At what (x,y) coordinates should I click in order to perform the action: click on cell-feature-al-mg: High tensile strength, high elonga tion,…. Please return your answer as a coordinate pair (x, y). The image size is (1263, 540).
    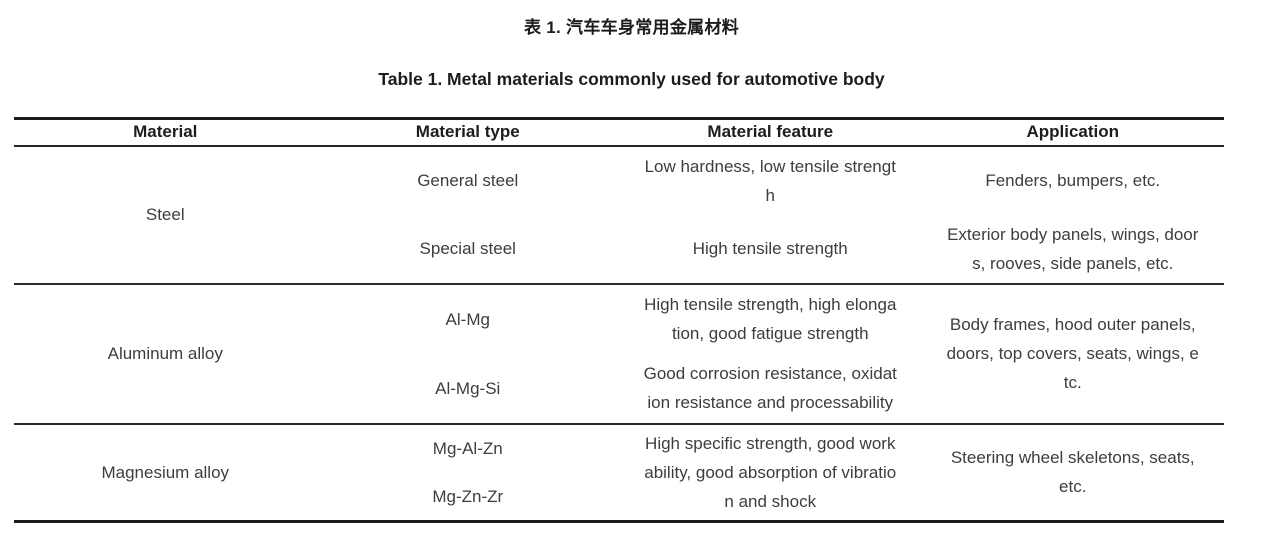
    Looking at the image, I should click on (770, 318).